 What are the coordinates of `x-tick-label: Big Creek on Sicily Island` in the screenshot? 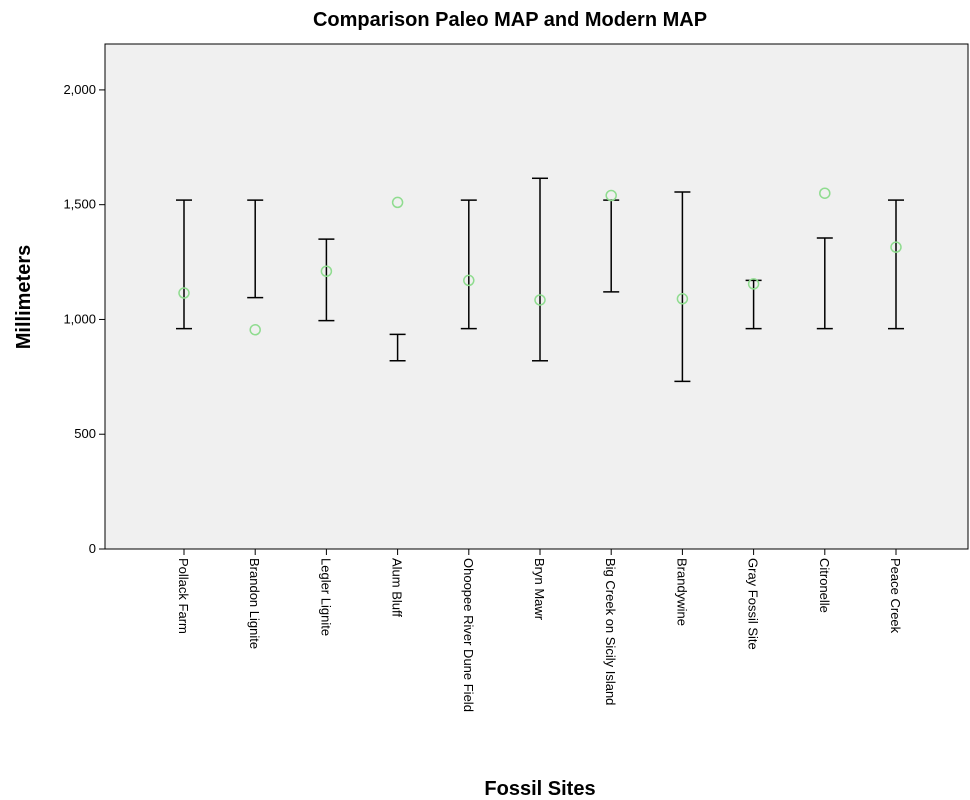 It's located at (610, 631).